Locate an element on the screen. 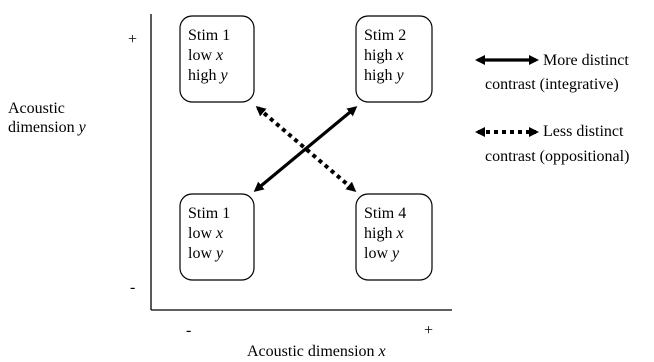  y-minus-label: - is located at coordinates (132, 287).